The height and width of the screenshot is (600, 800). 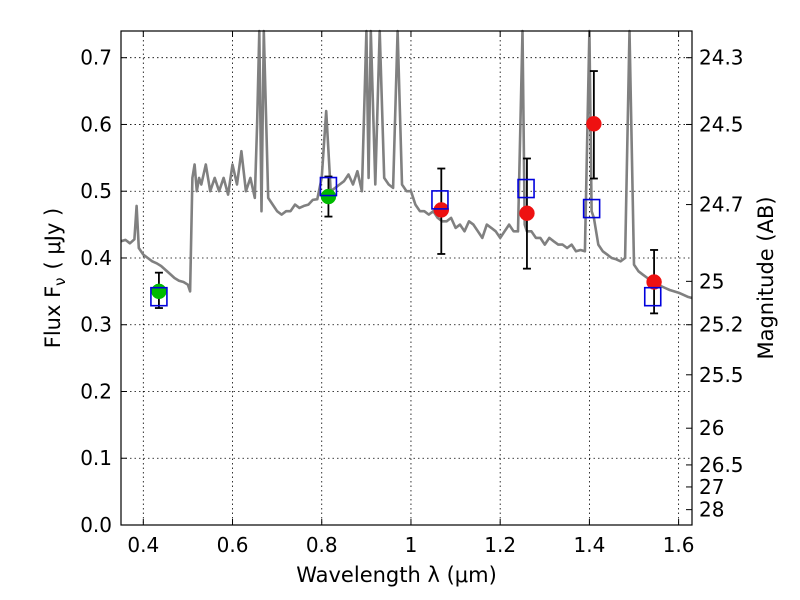 What do you see at coordinates (96, 191) in the screenshot?
I see `y-tick-label: 0.5` at bounding box center [96, 191].